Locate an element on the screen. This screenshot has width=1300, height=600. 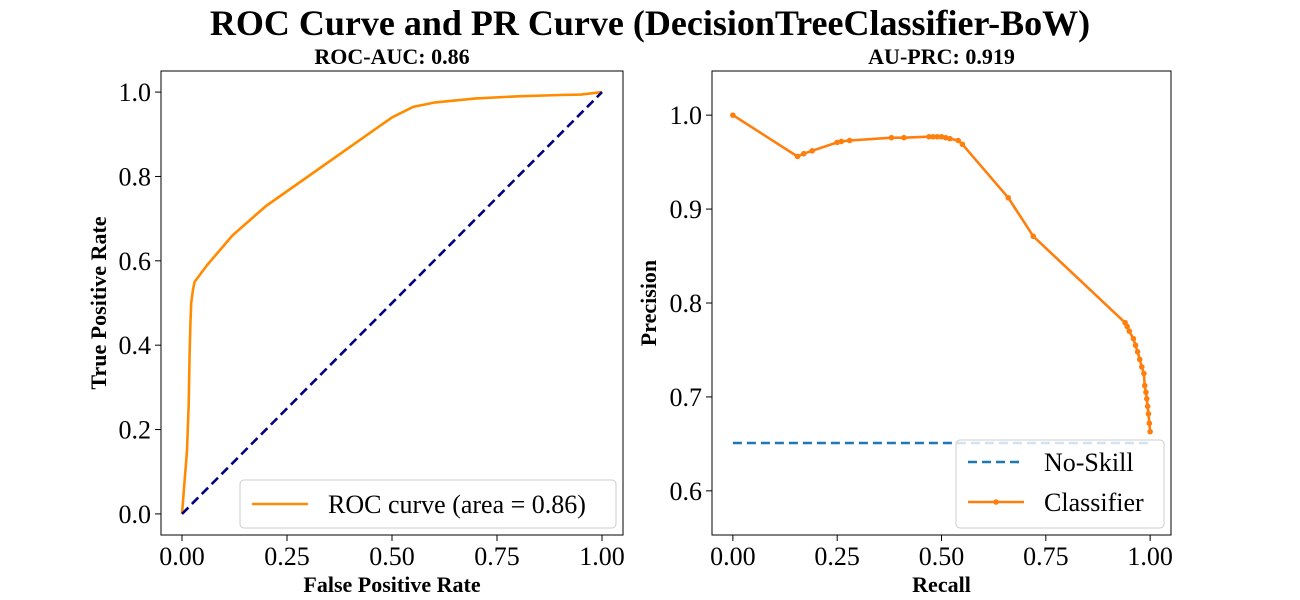
y-axis-label: True Positive Rate is located at coordinates (98, 302).